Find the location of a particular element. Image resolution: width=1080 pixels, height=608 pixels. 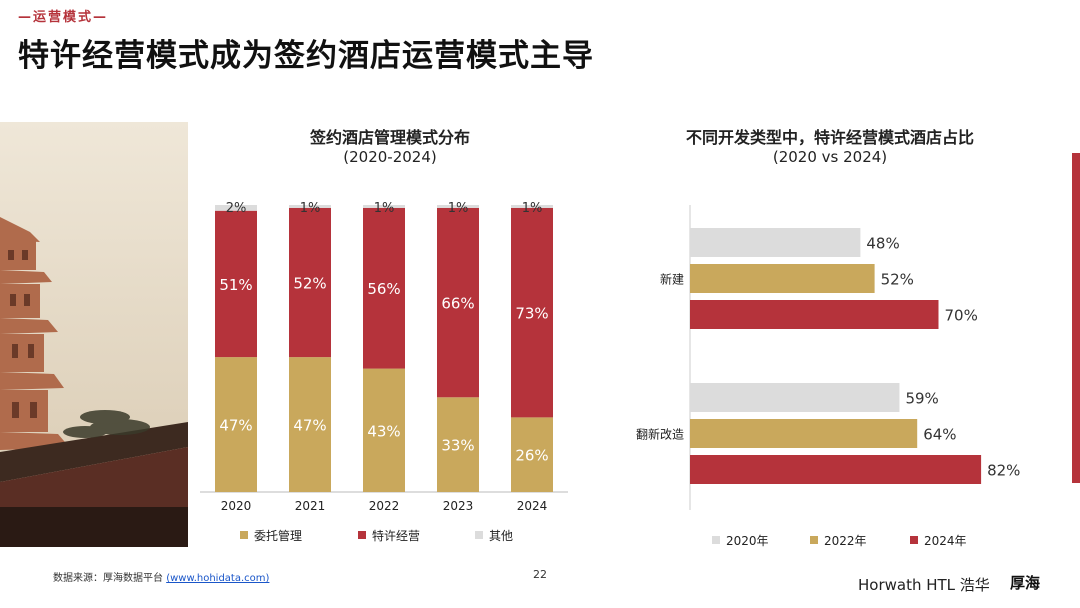

data-label: 59% is located at coordinates (921, 399).